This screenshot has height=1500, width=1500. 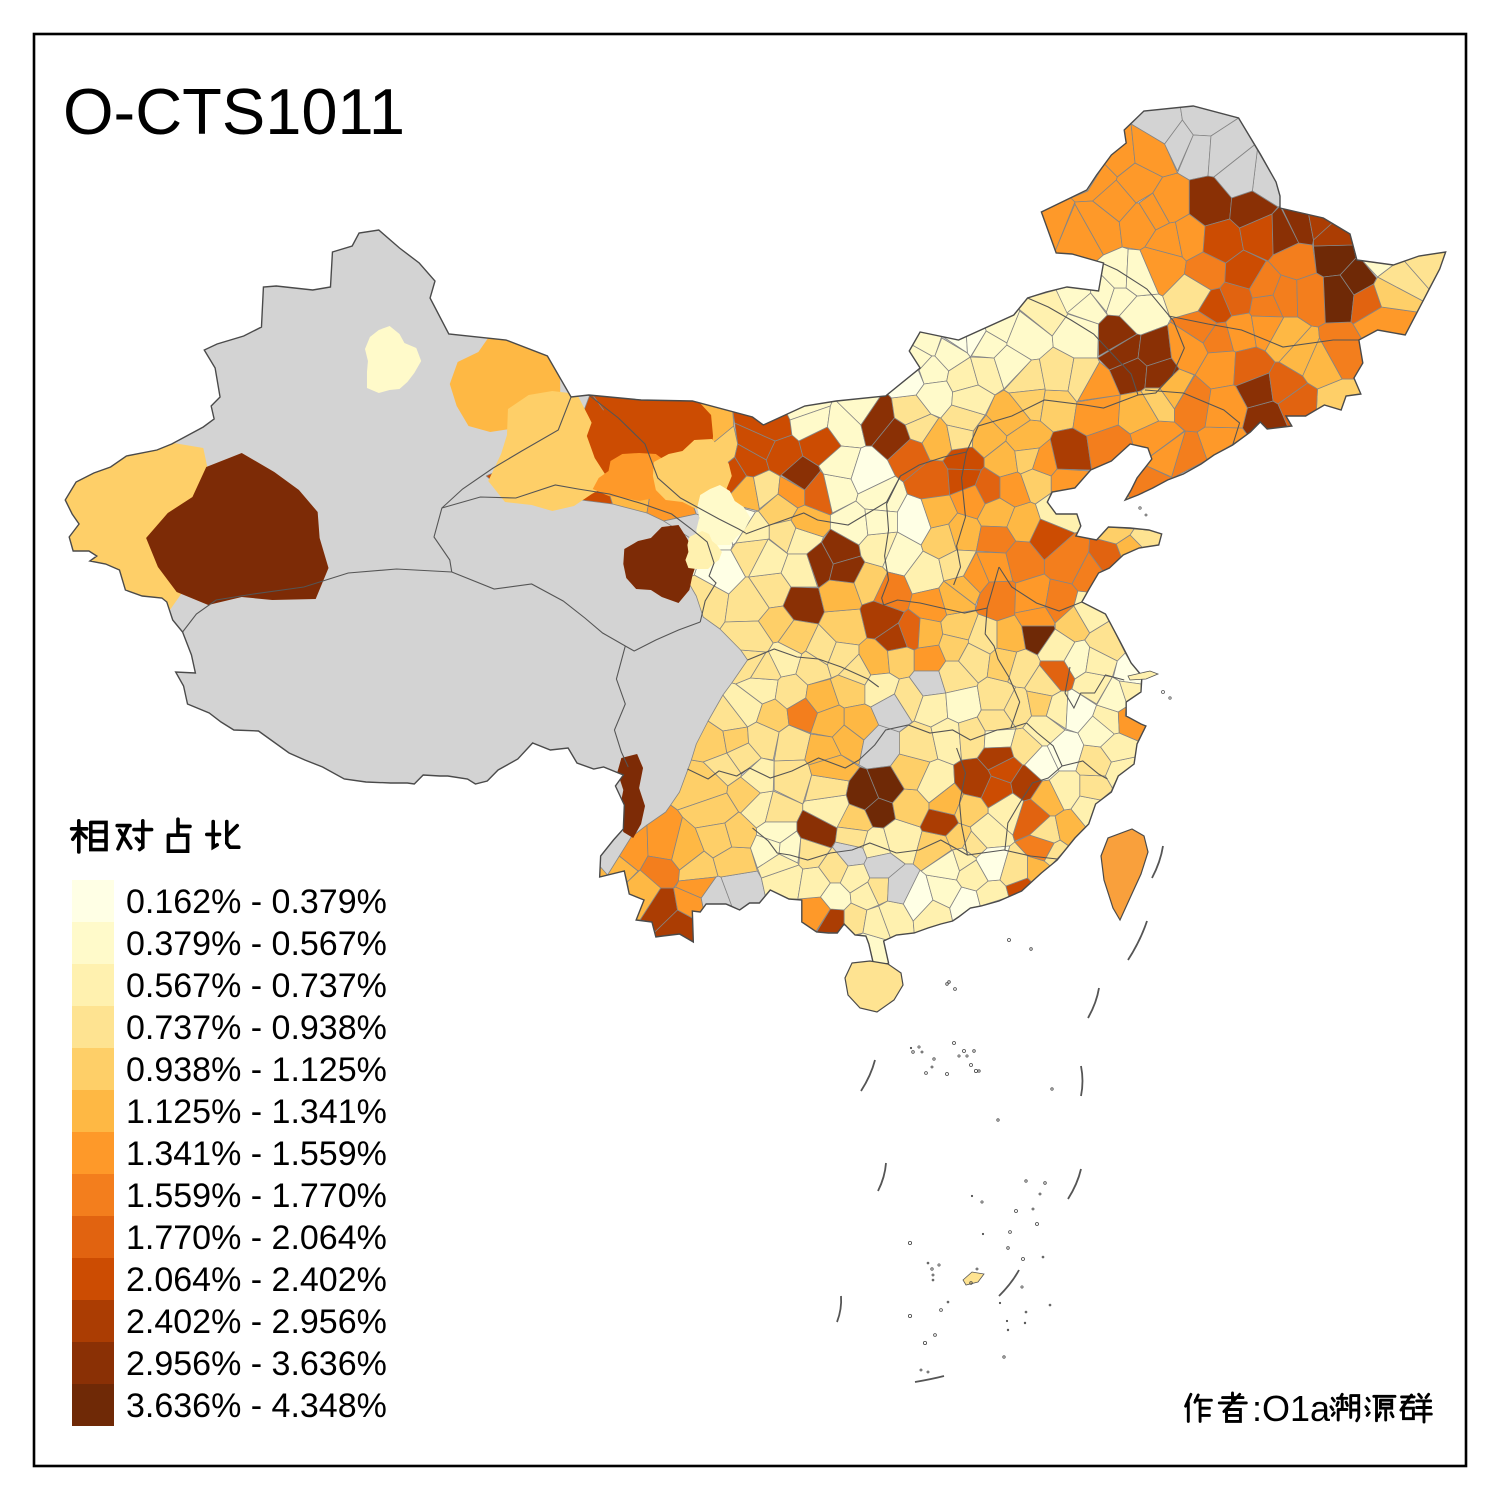 I want to click on svg-text: 2.064% - 2.402%, so click(x=256, y=1280).